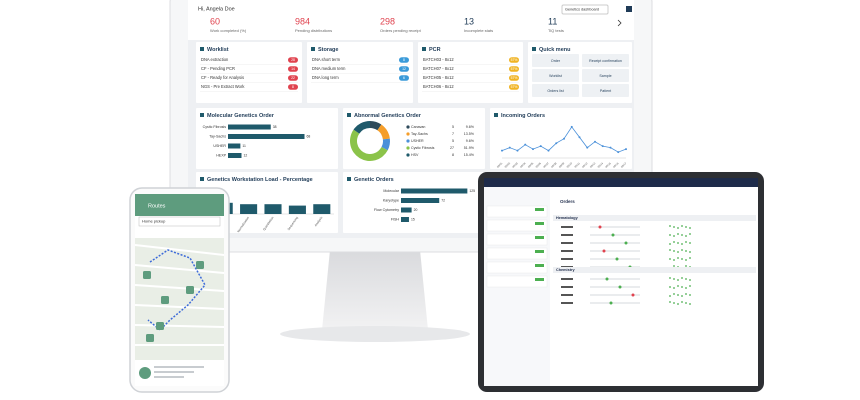  Describe the element at coordinates (438, 68) in the screenshot. I see `list-item: BATCH07 - 8x12` at that location.